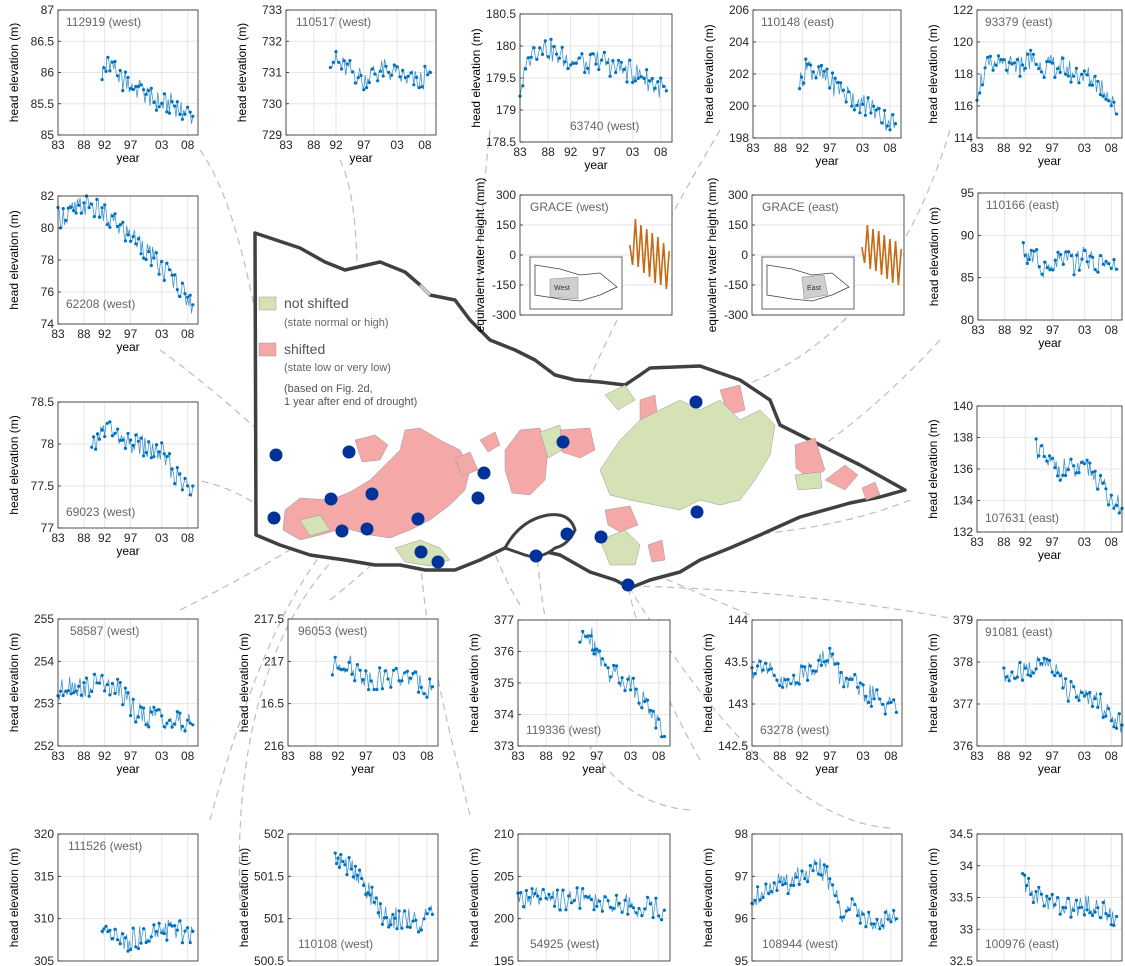 The image size is (1125, 966). What do you see at coordinates (304, 349) in the screenshot?
I see `legend-shifted: shifted` at bounding box center [304, 349].